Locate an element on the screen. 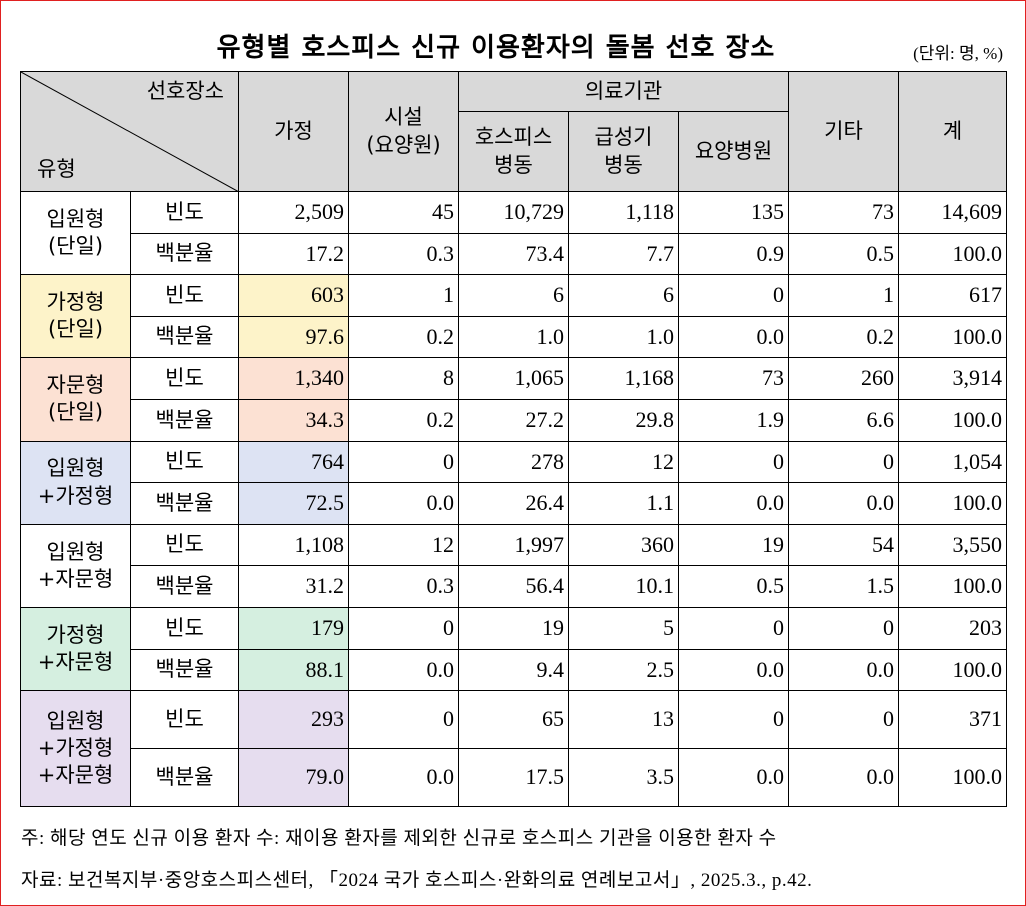 The width and height of the screenshot is (1026, 906). value-cell: 1,054 is located at coordinates (952, 462).